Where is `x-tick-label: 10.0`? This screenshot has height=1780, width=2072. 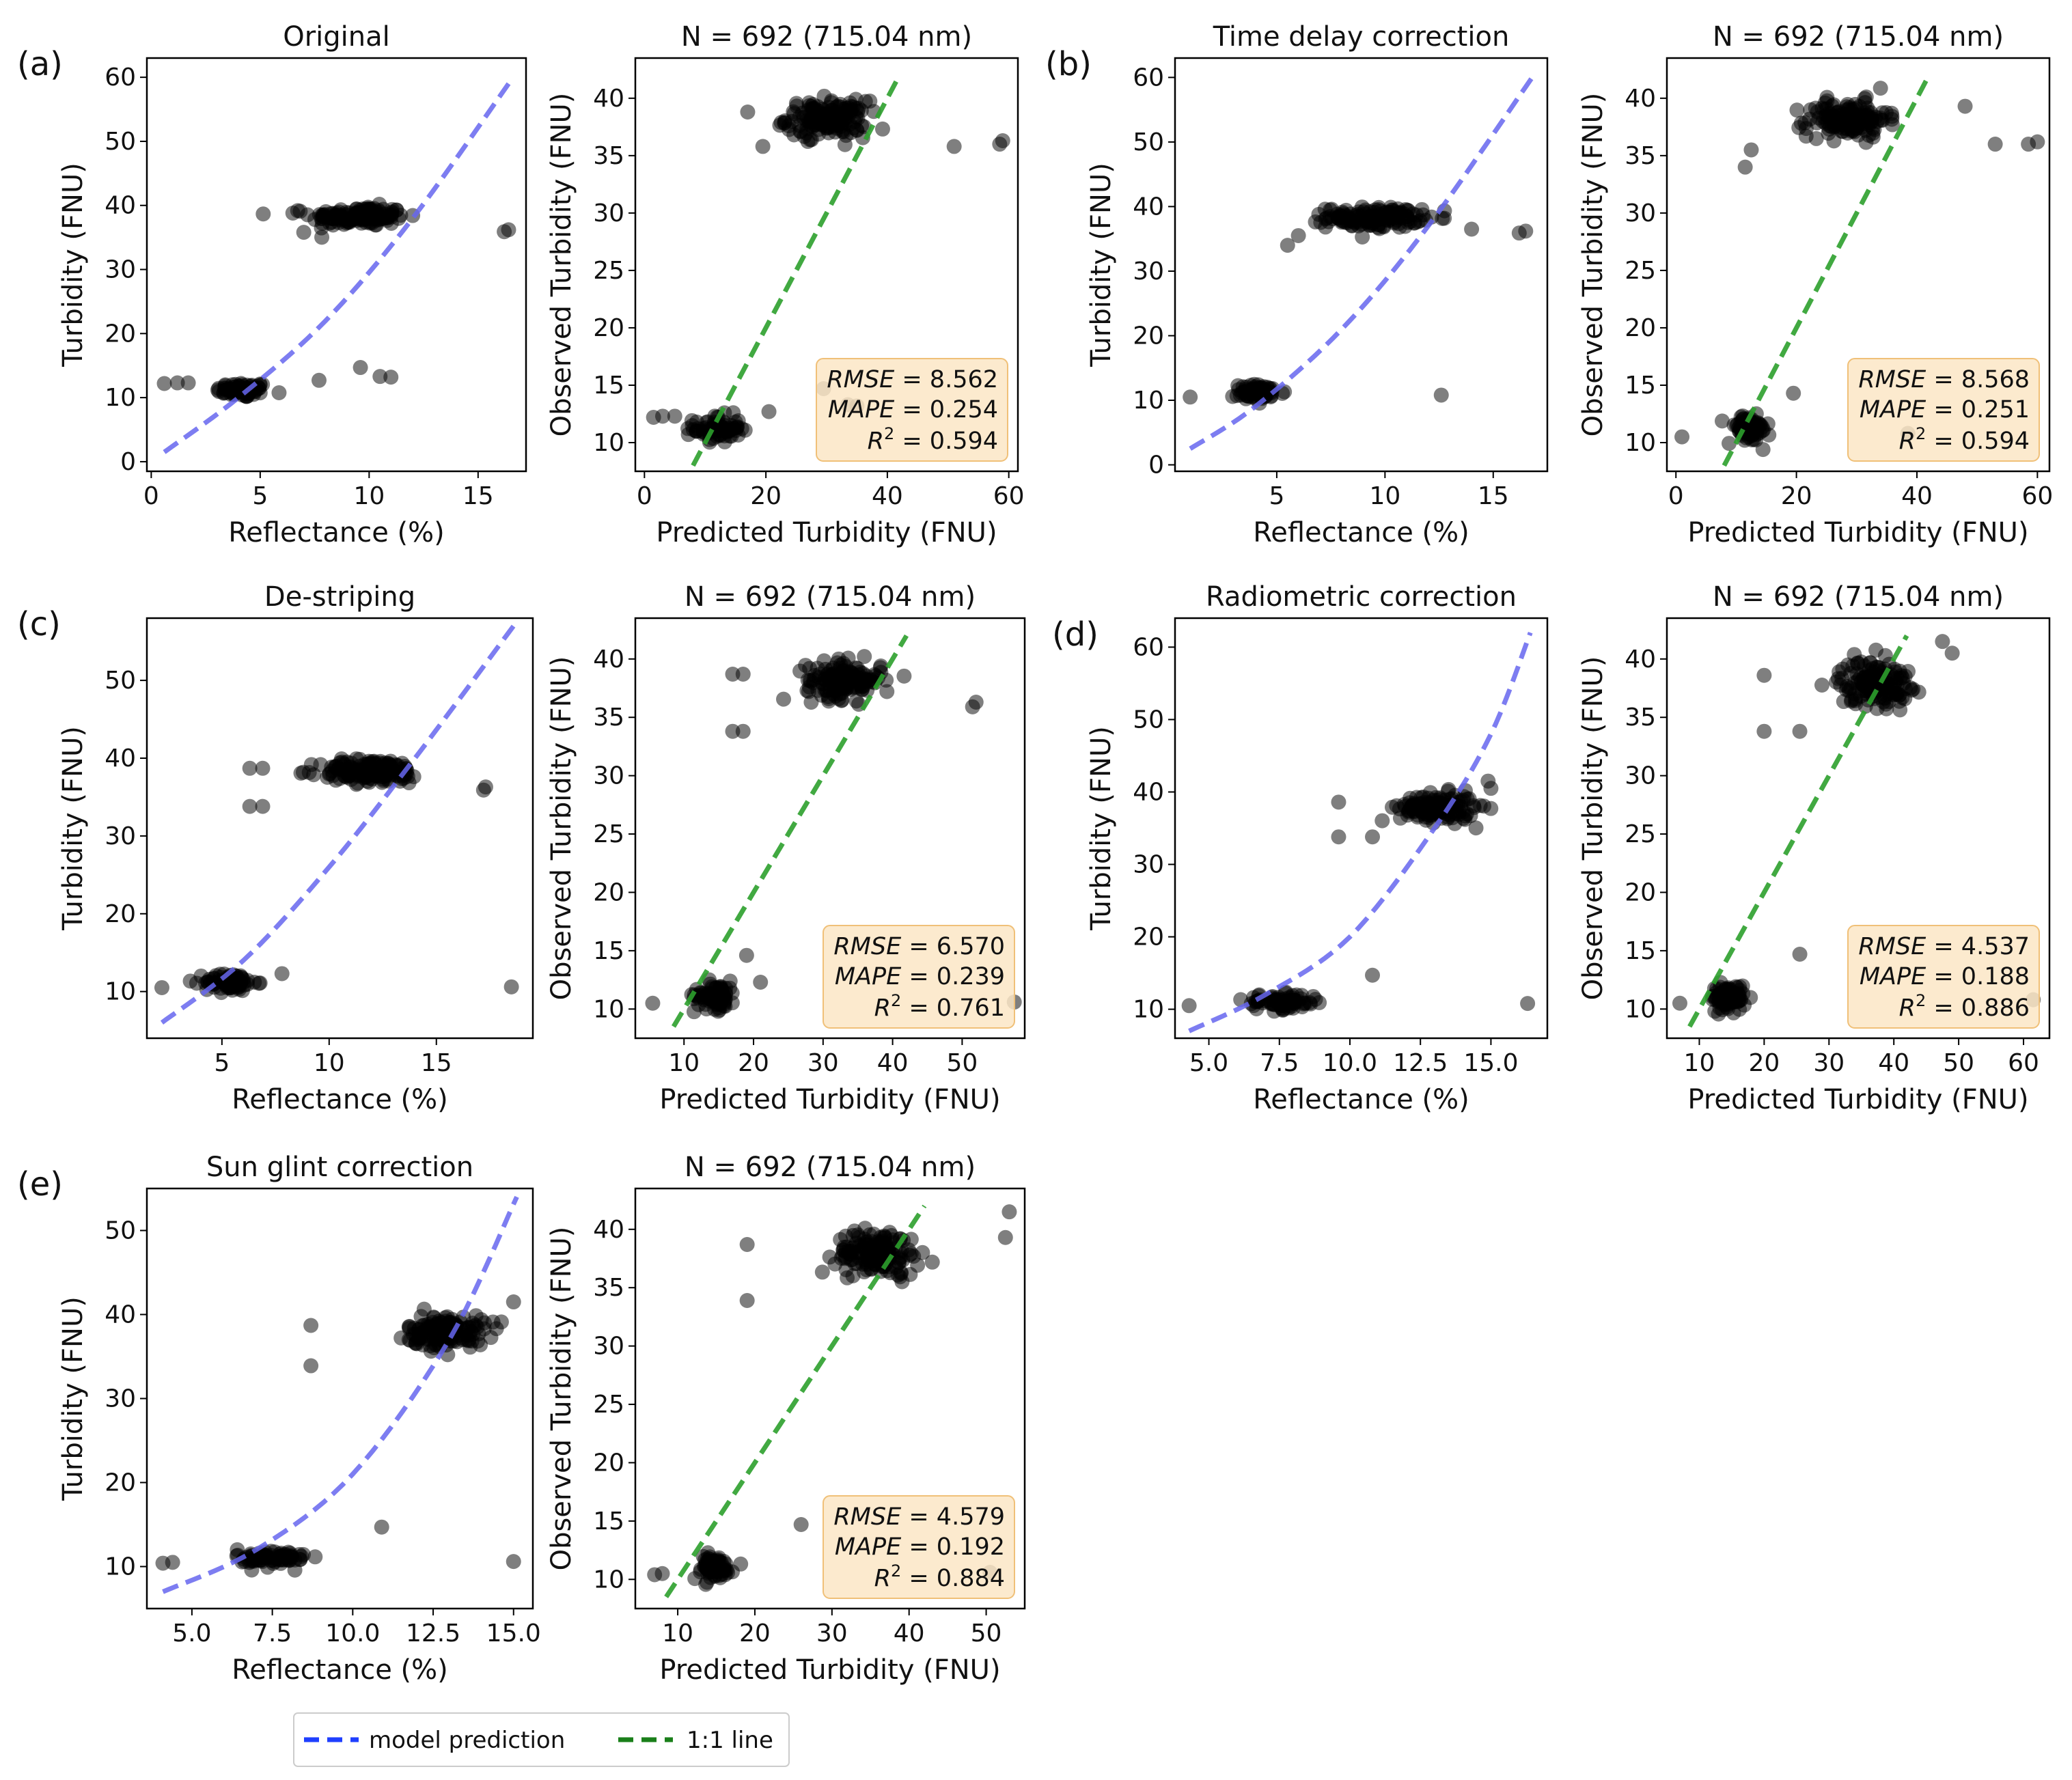 x-tick-label: 10.0 is located at coordinates (1350, 1063).